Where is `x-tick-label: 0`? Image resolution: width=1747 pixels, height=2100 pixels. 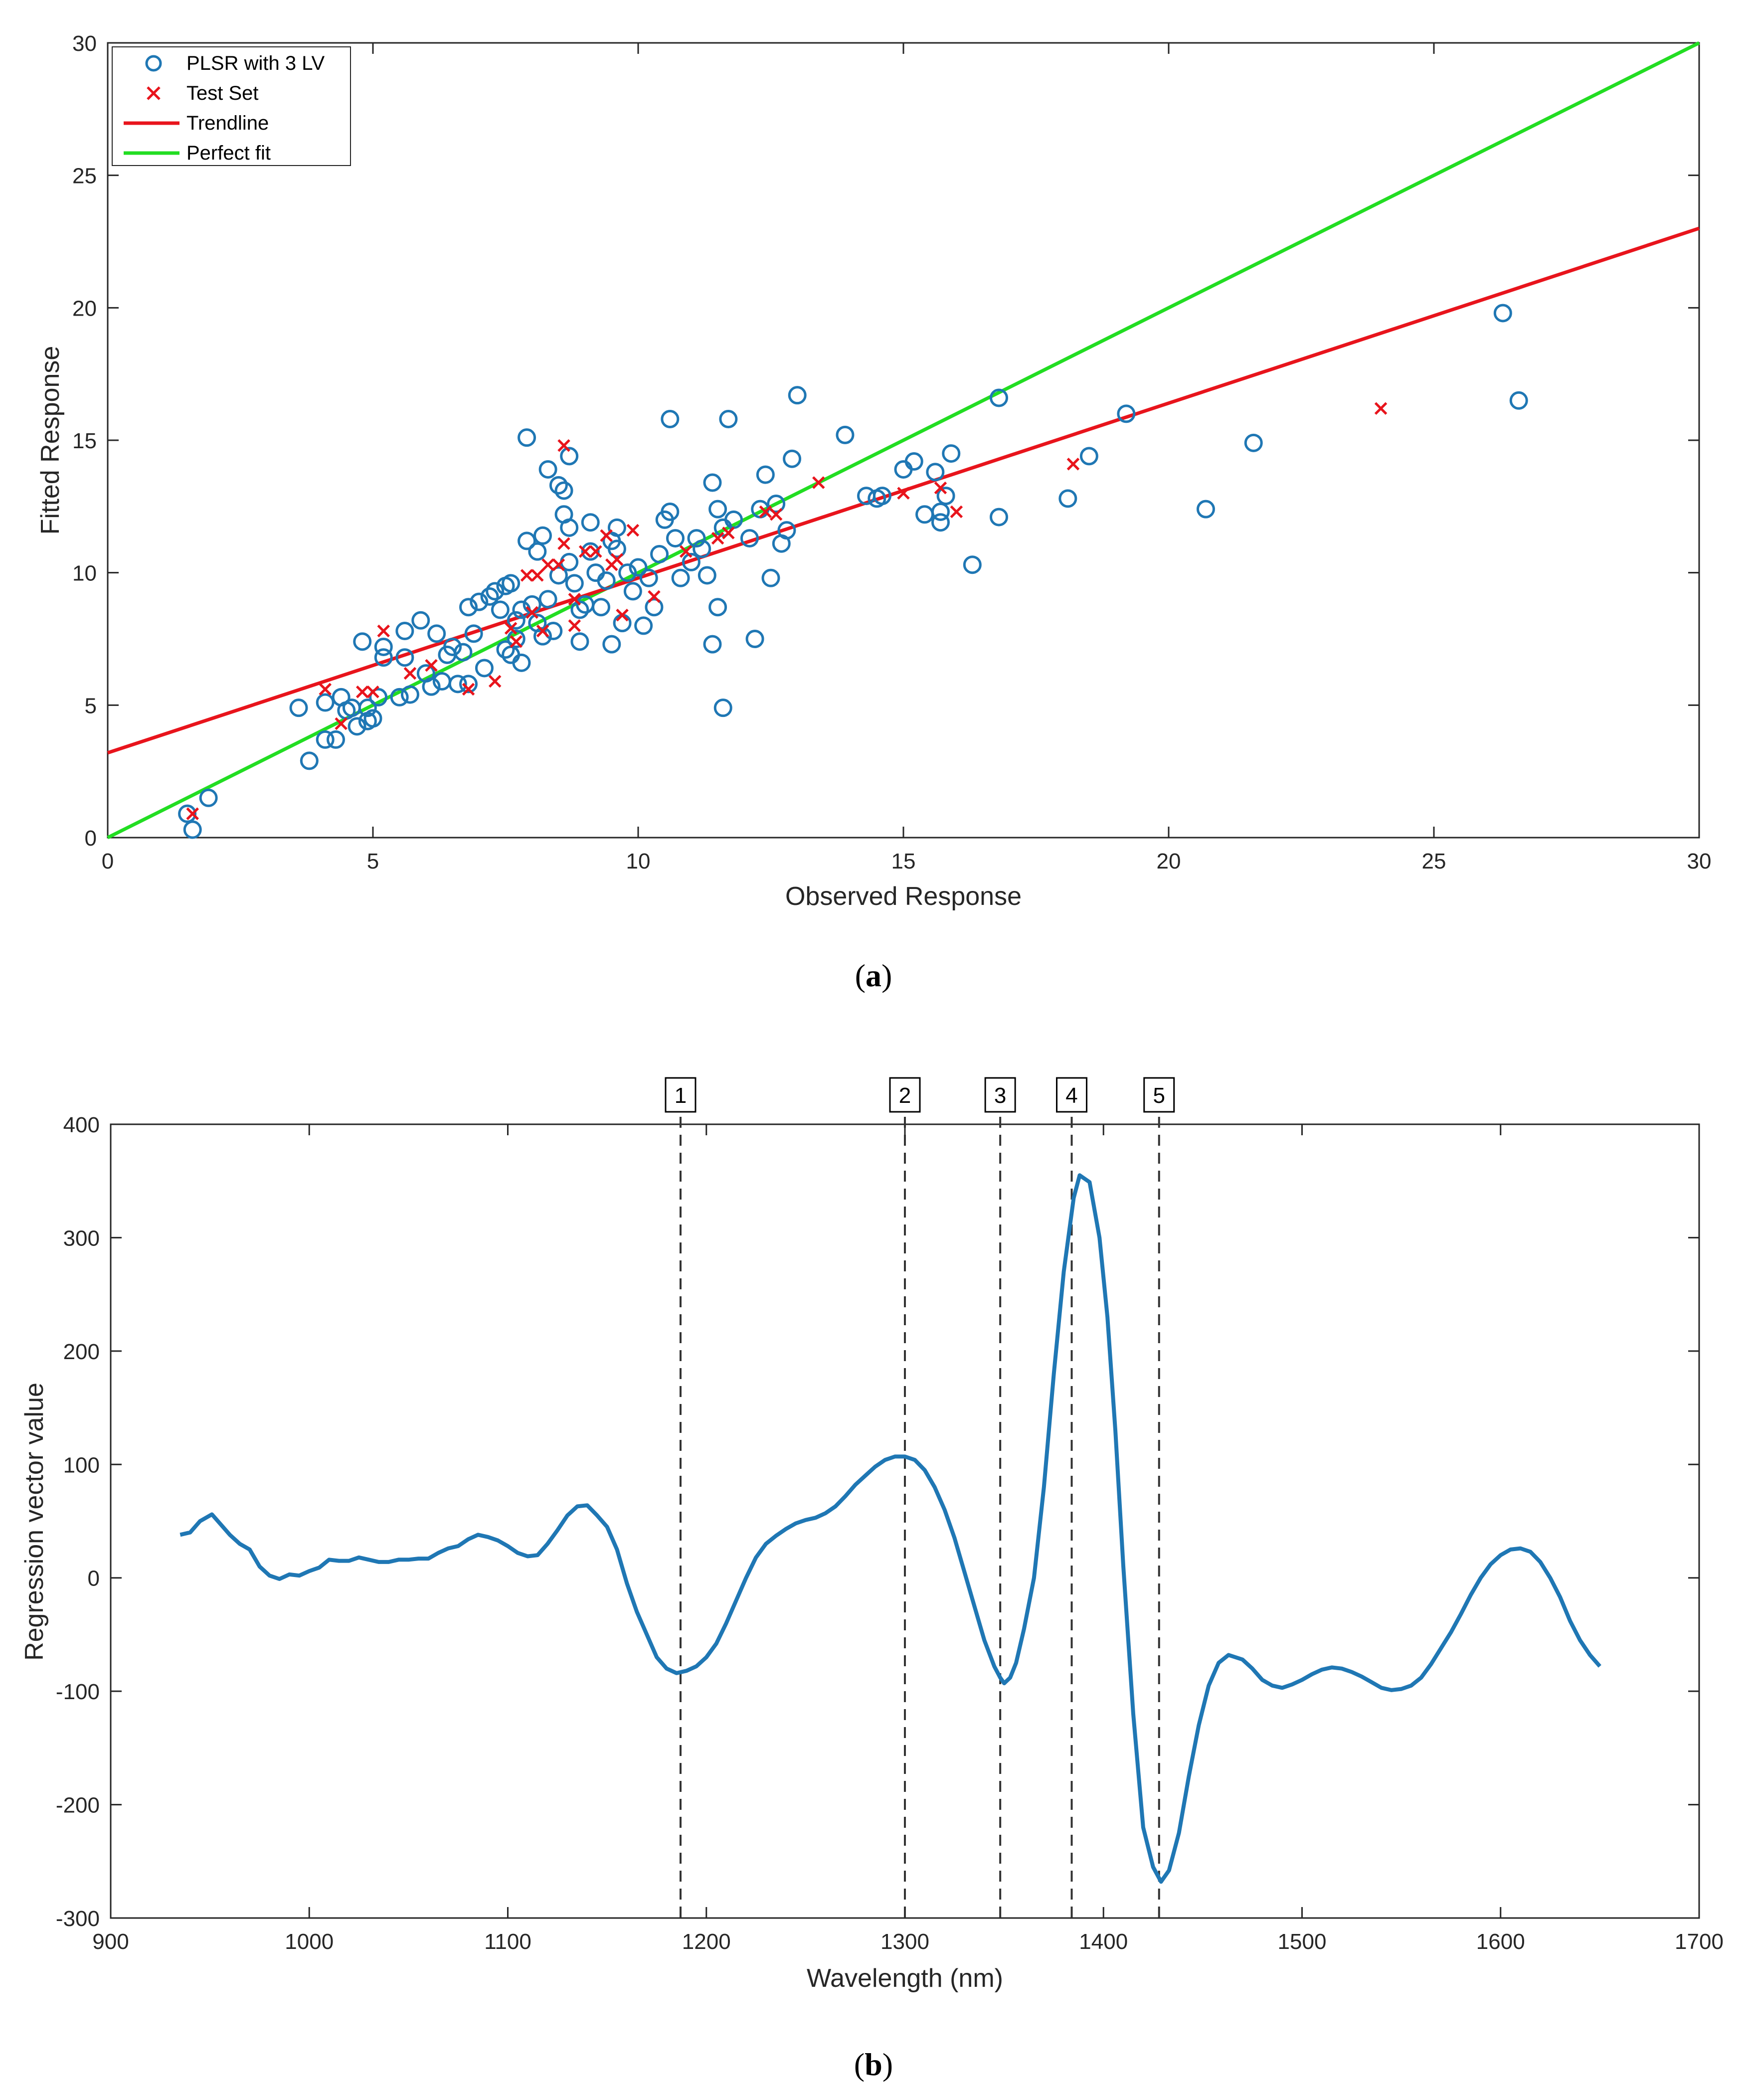
x-tick-label: 0 is located at coordinates (108, 862).